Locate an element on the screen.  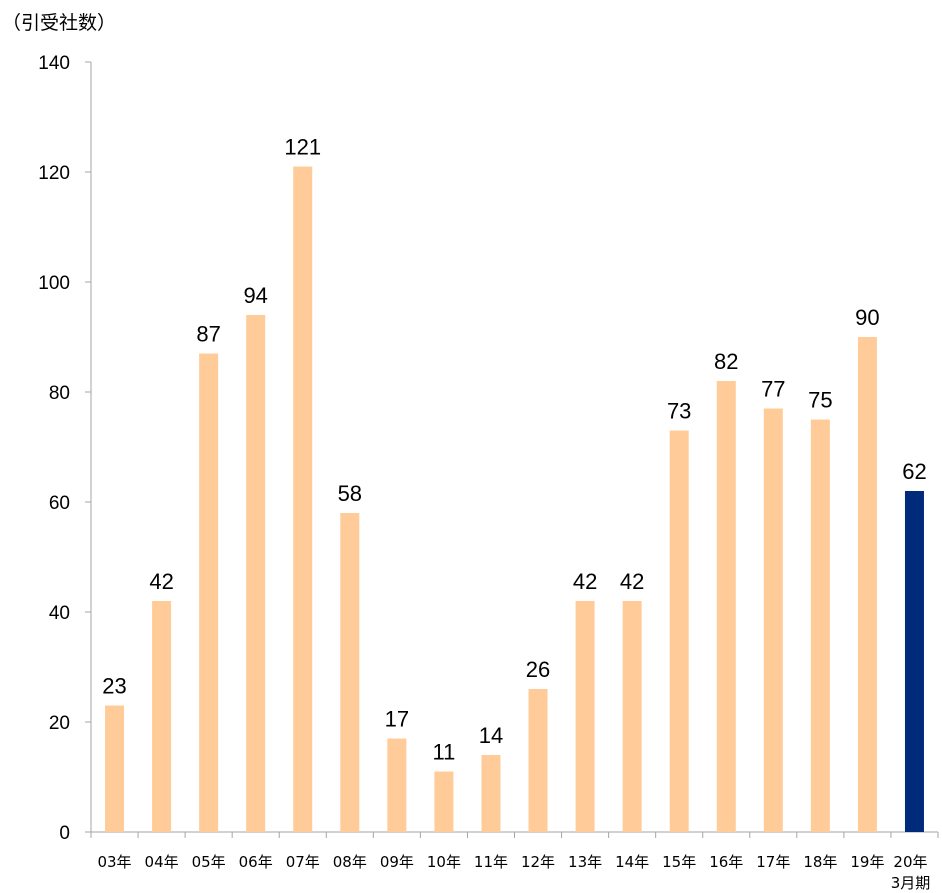
x-tick-label-suffix: 3月期 is located at coordinates (911, 883).